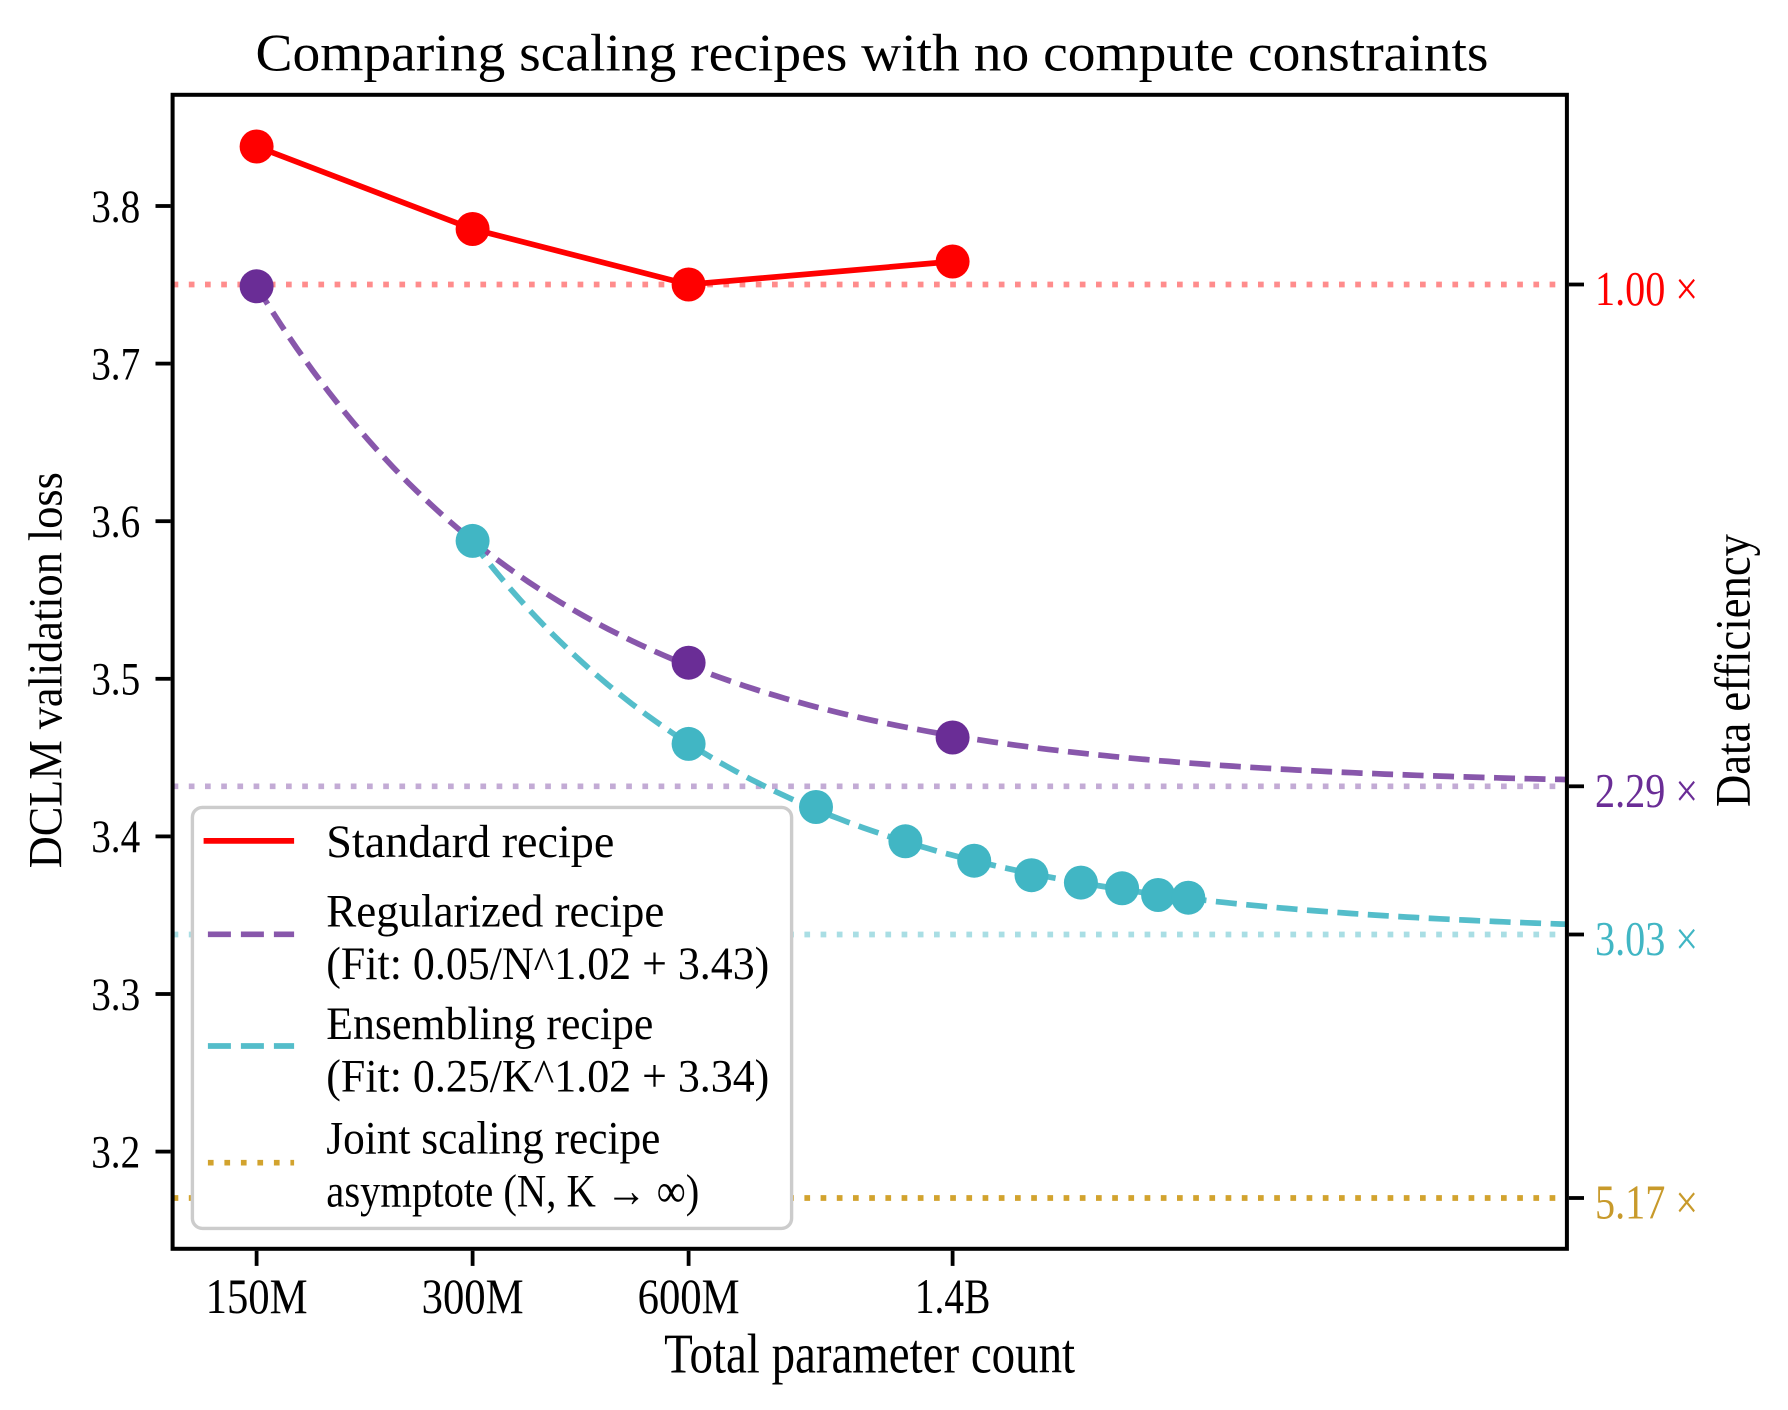 Image resolution: width=1788 pixels, height=1410 pixels. What do you see at coordinates (547, 964) in the screenshot?
I see `svg-text: (Fit: 0.05/N^1.02 + 3.43)` at bounding box center [547, 964].